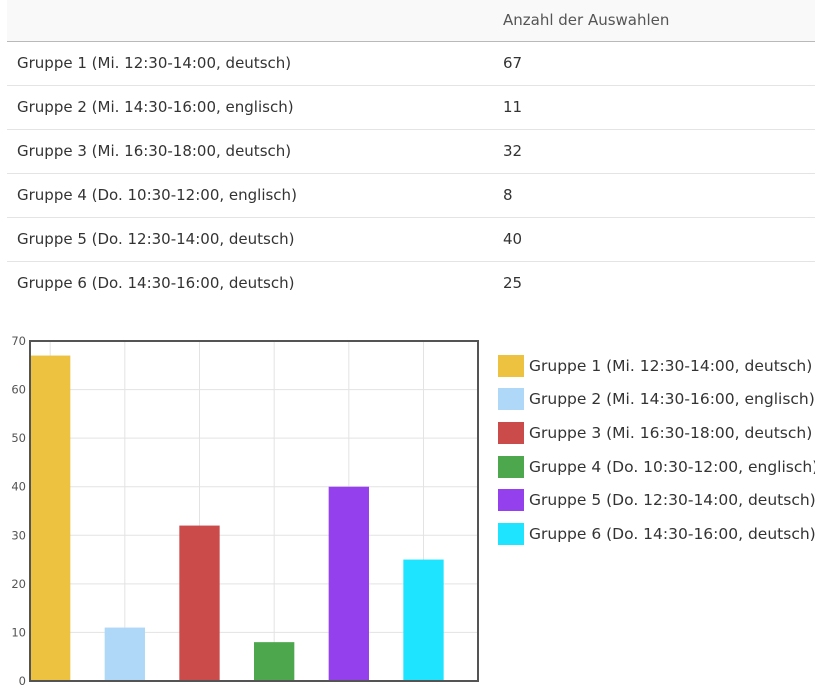 This screenshot has width=815, height=692. I want to click on legend-item: Gruppe 1 (Mi. 12:30-14:00, deutsch), so click(656, 366).